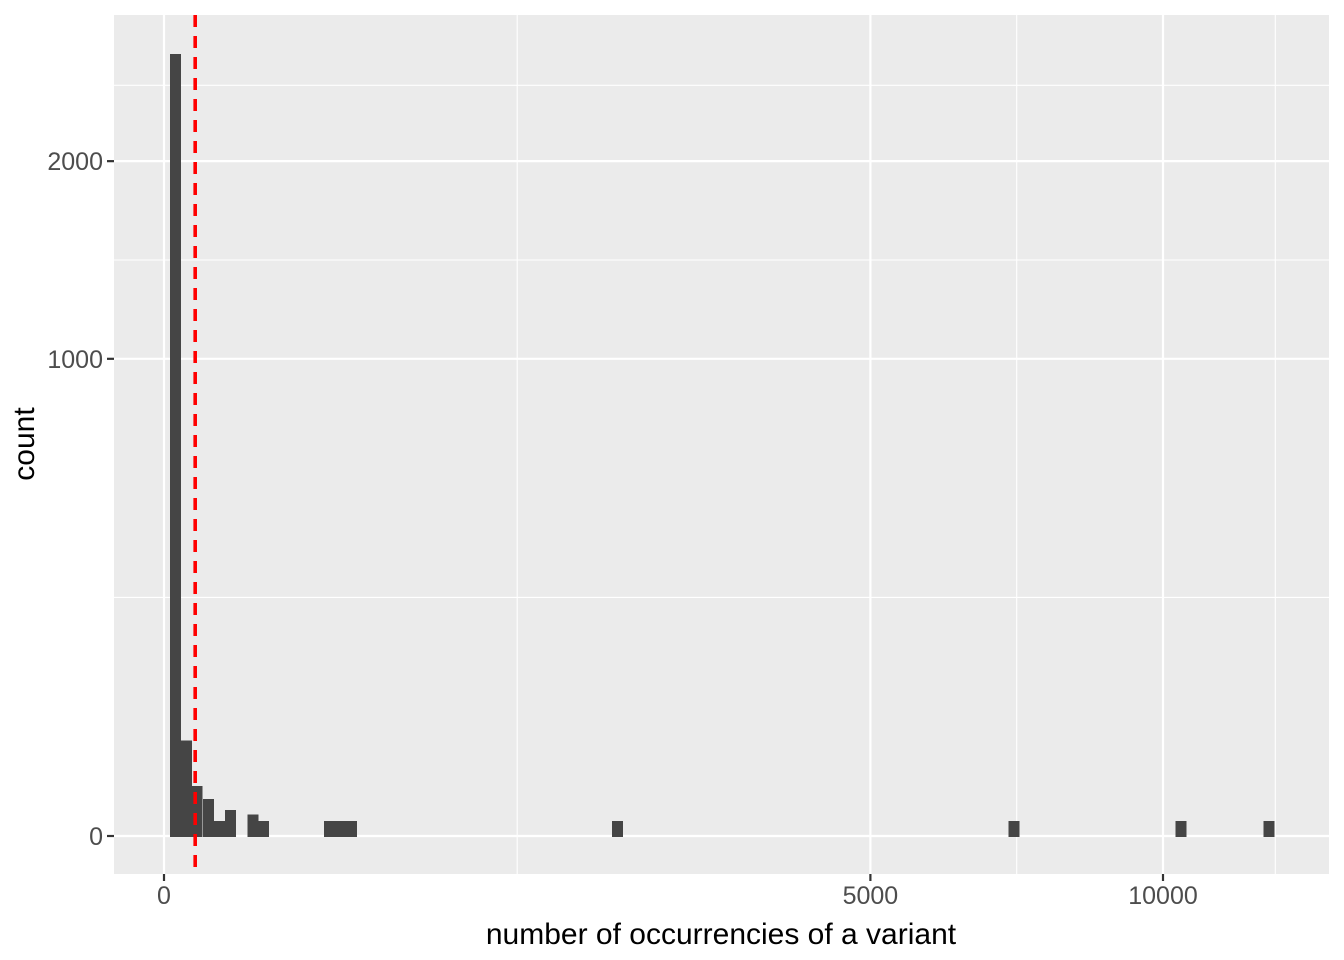 This screenshot has height=960, width=1344. What do you see at coordinates (1163, 896) in the screenshot?
I see `x-tick-label: 10000` at bounding box center [1163, 896].